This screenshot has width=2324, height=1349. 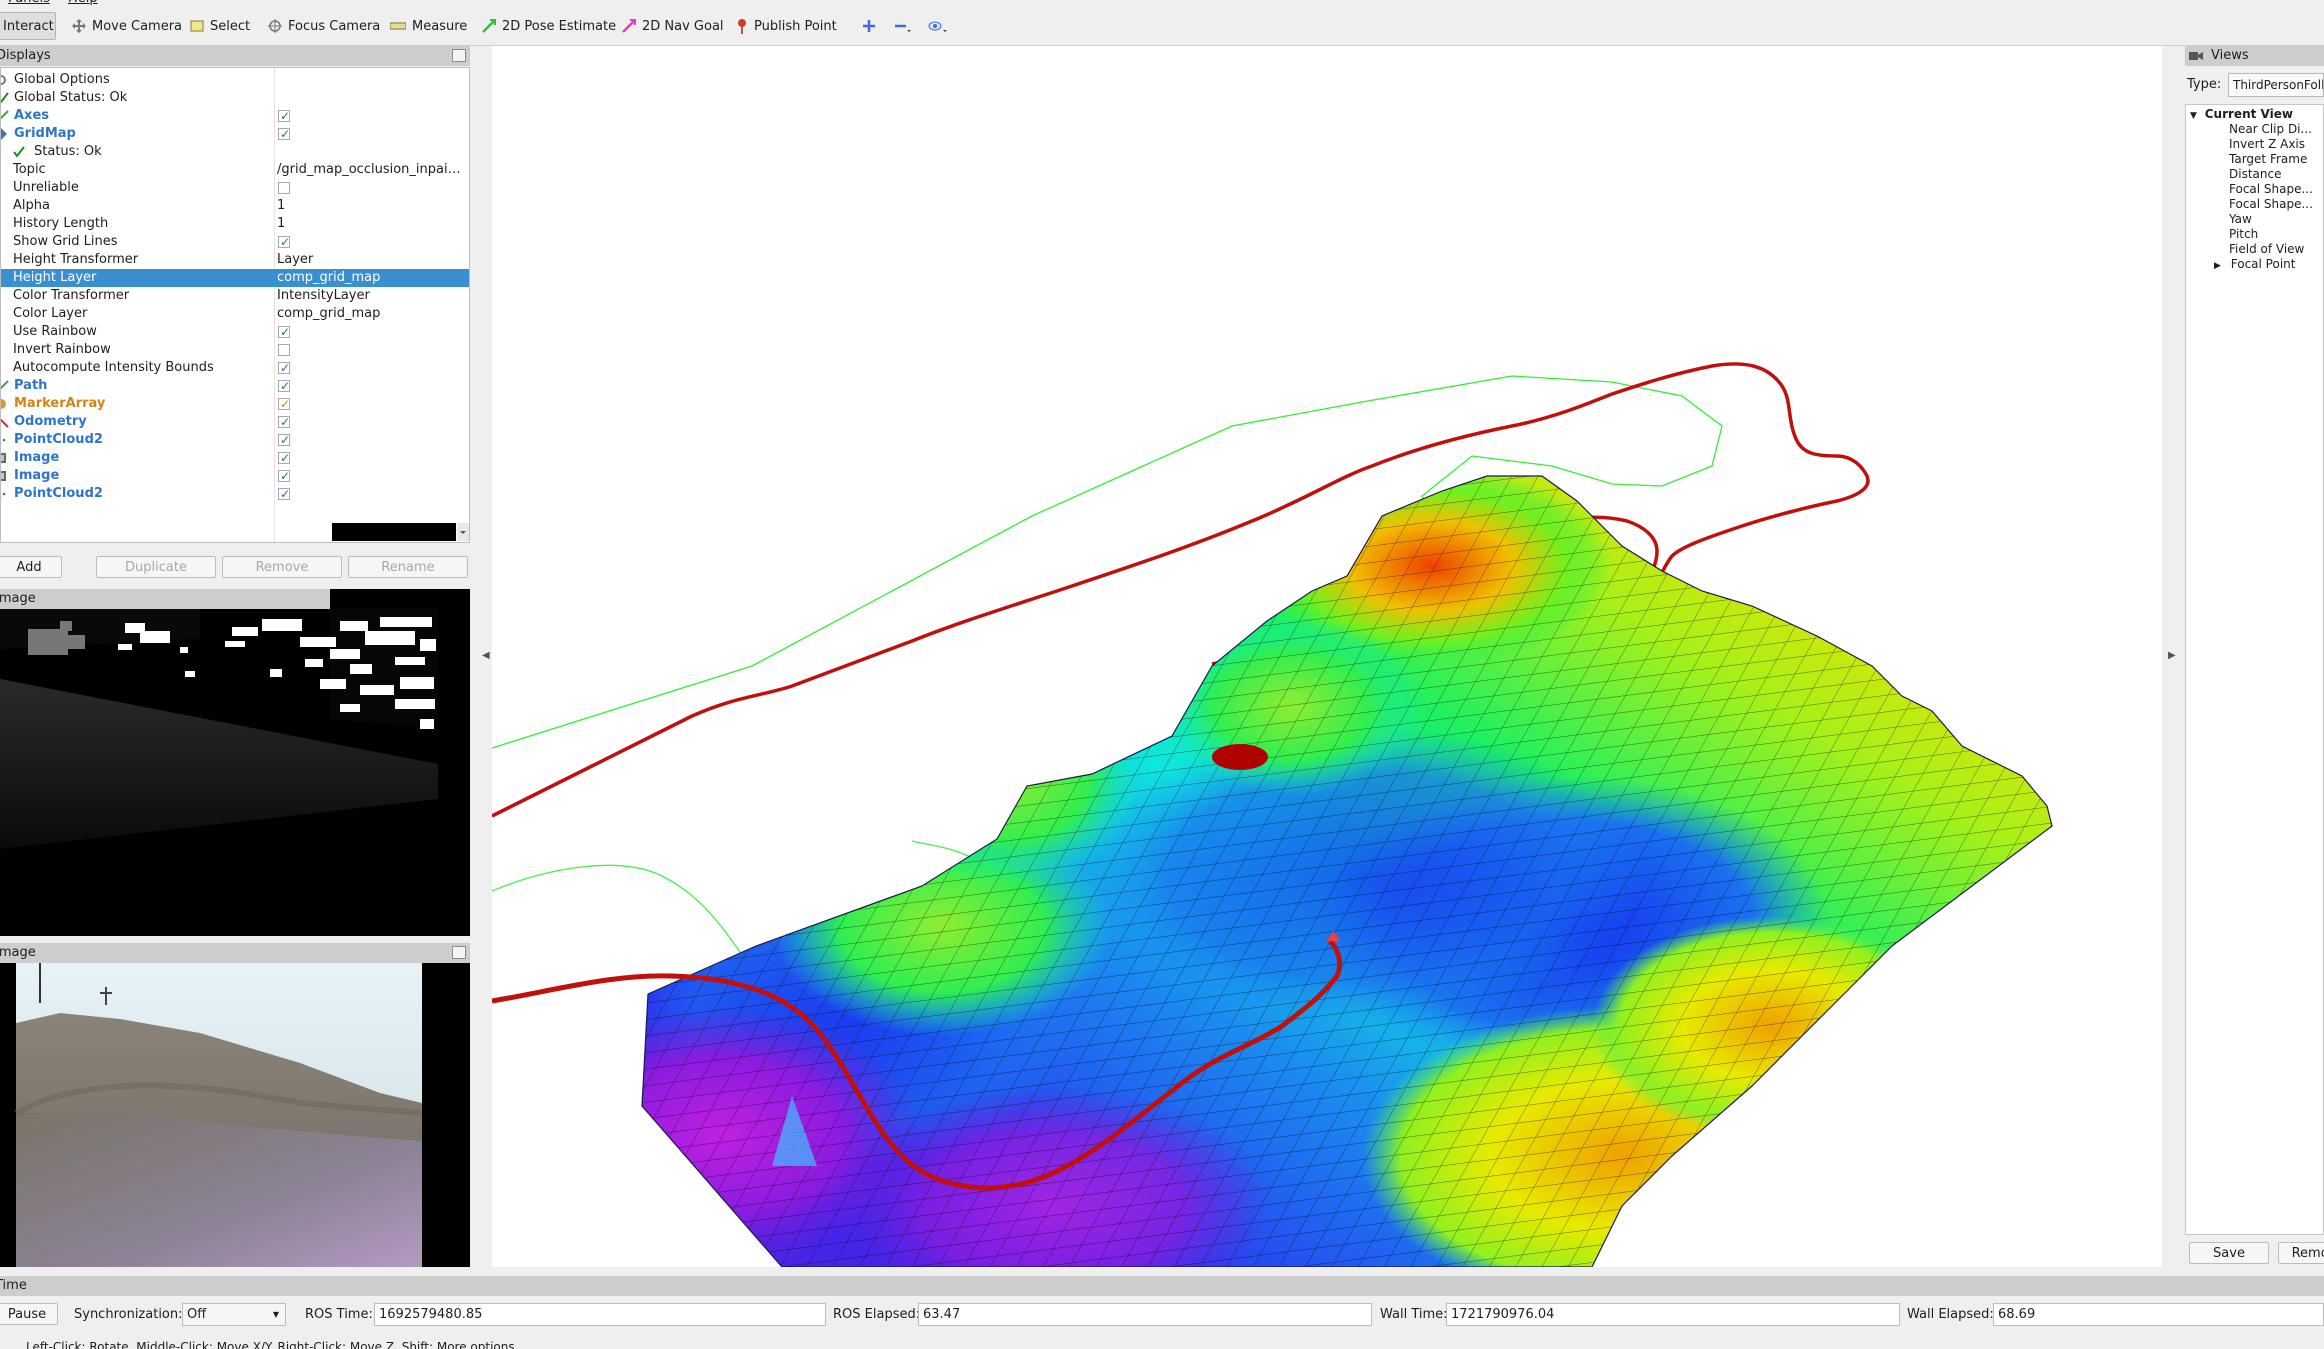 I want to click on tree-row-gridmap-status: Status: Ok, so click(x=227, y=152).